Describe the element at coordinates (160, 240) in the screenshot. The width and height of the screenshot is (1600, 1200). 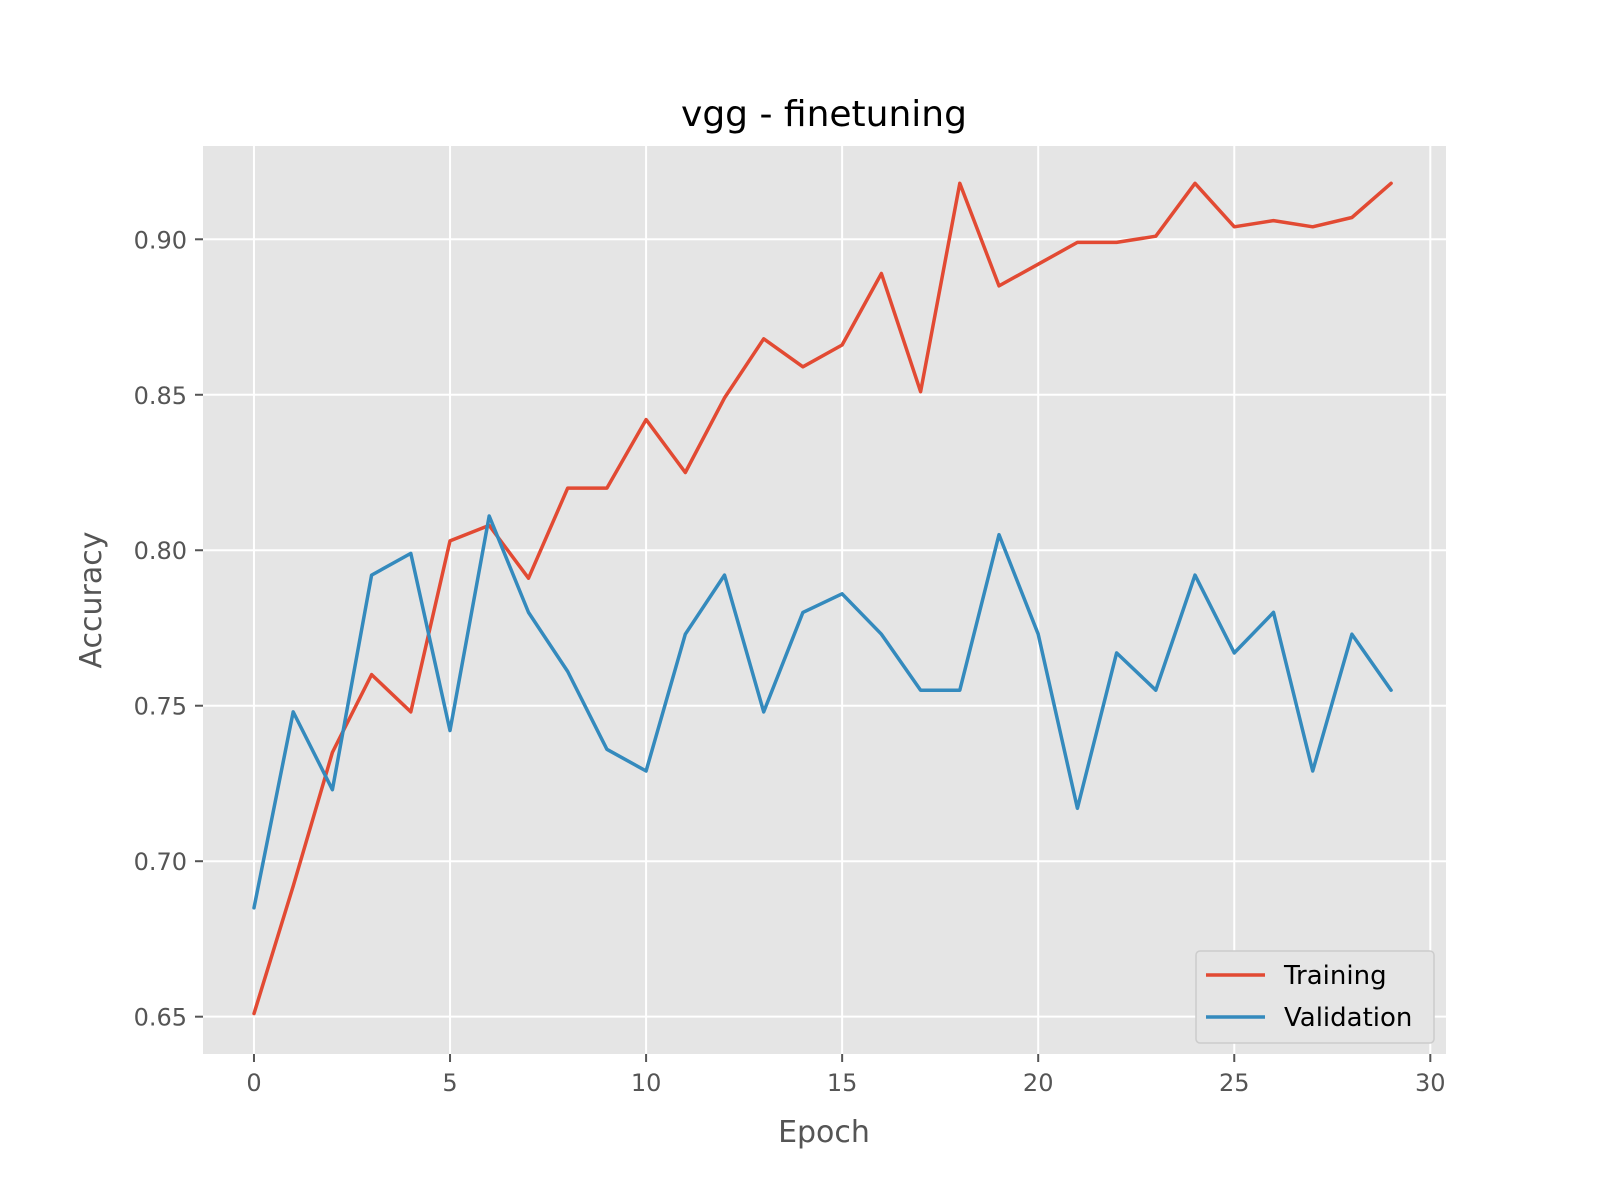
I see `y-tick-label: 0.90` at that location.